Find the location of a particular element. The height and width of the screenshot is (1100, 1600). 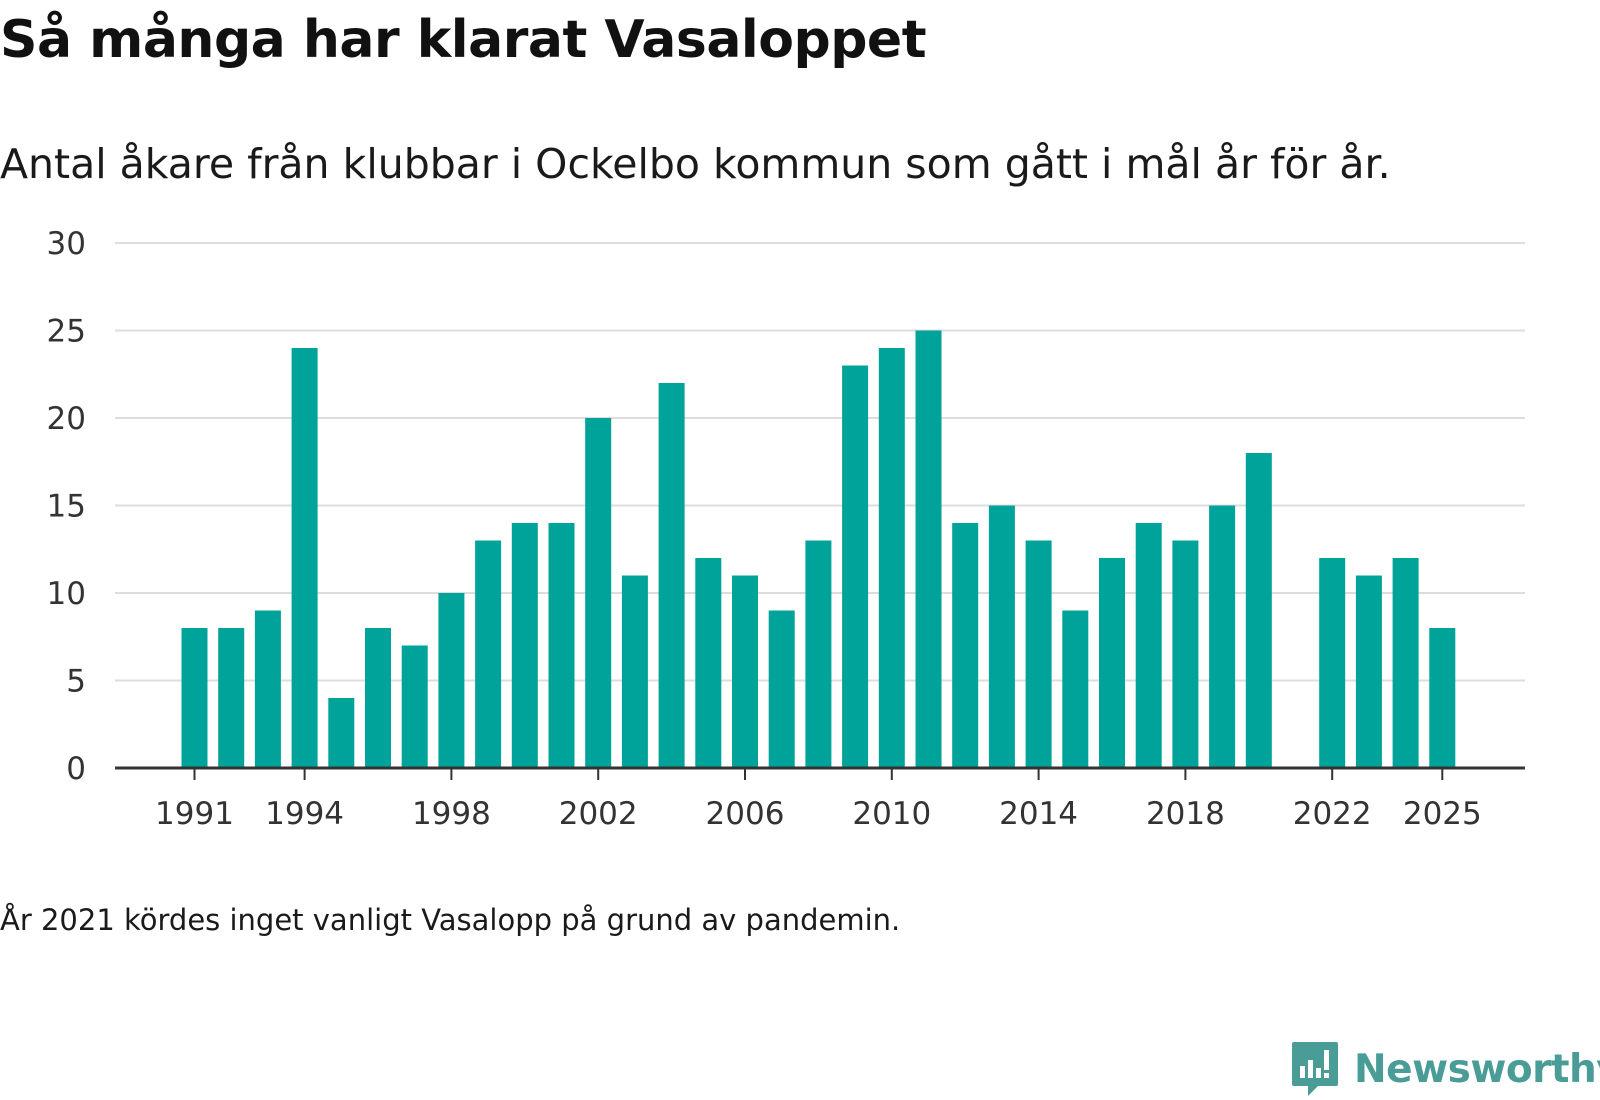

x-tick-label: 2006 is located at coordinates (745, 814).